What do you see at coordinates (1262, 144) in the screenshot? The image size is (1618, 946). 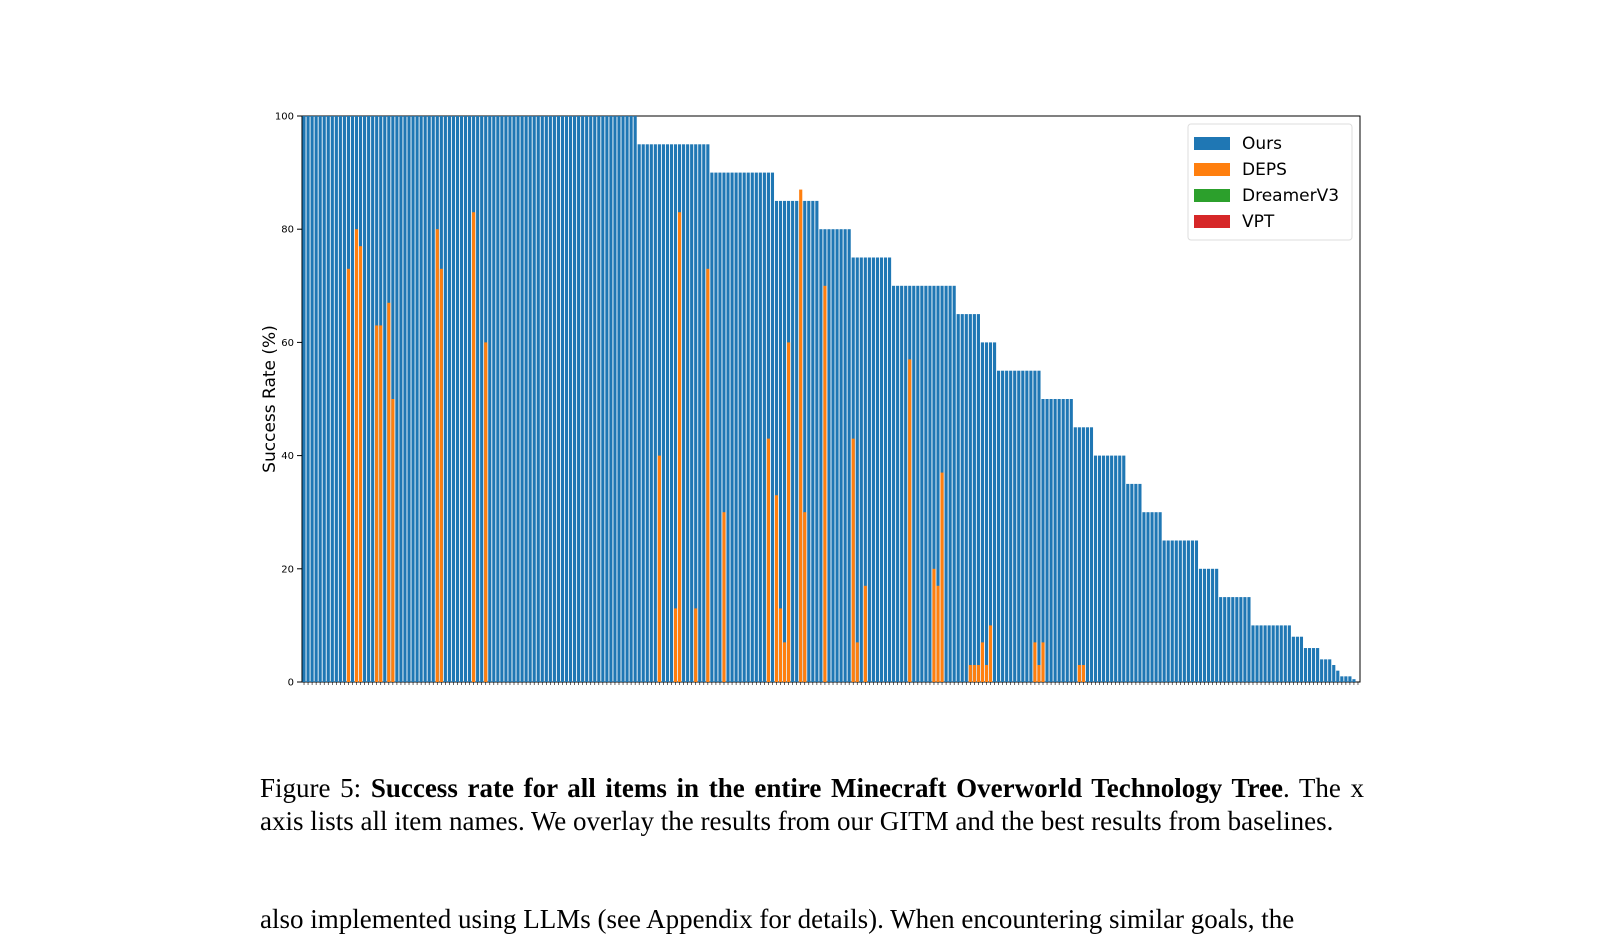 I see `legend-label-ours: Ours` at bounding box center [1262, 144].